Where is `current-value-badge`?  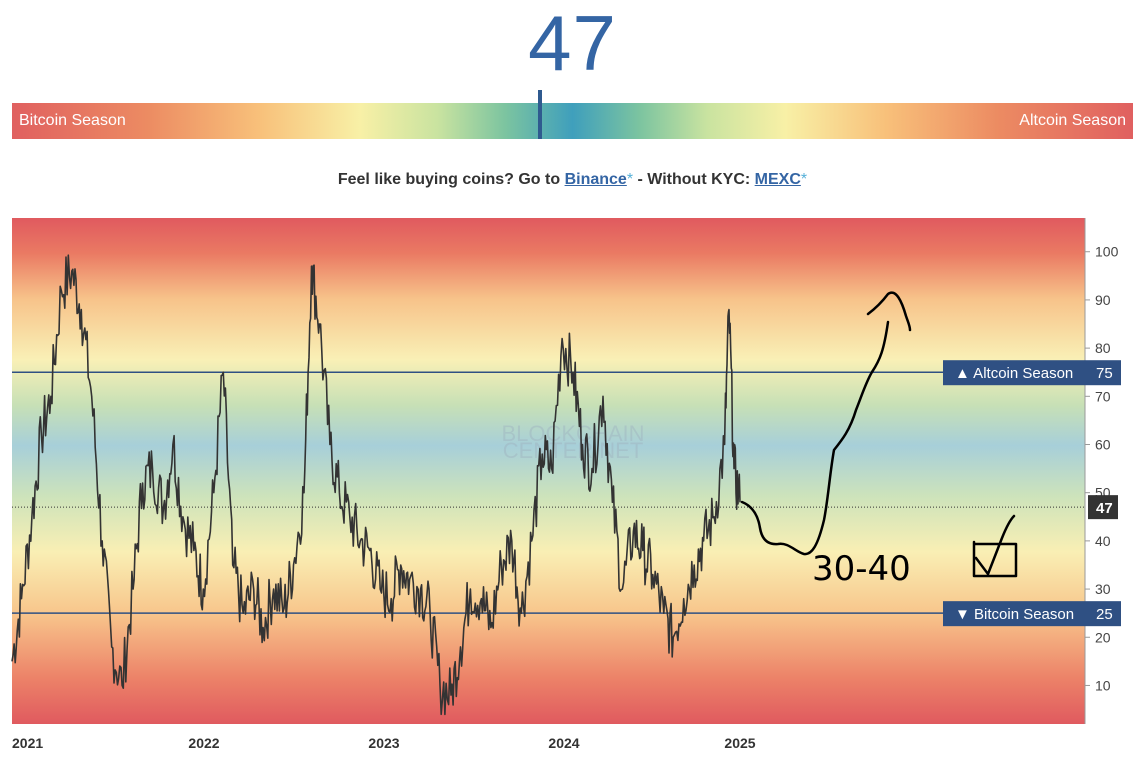 current-value-badge is located at coordinates (1103, 507).